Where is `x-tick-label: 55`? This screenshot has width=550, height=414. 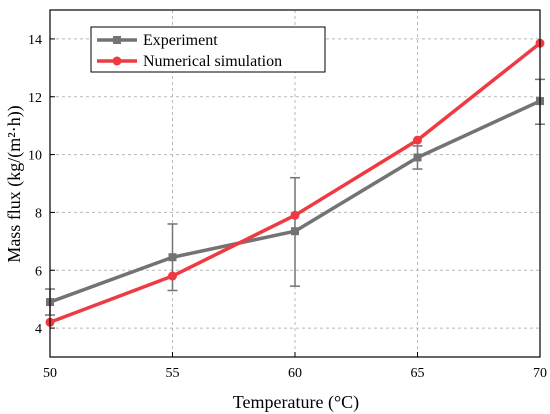
x-tick-label: 55 is located at coordinates (173, 373).